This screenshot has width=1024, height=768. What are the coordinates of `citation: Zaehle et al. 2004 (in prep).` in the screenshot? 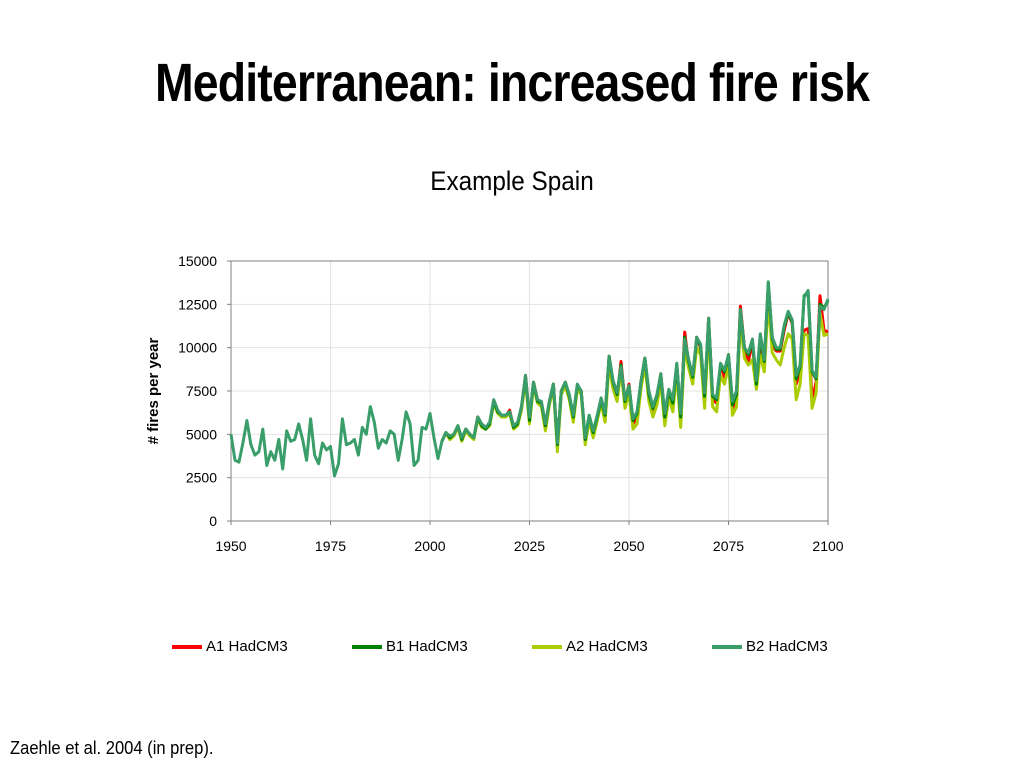 It's located at (112, 748).